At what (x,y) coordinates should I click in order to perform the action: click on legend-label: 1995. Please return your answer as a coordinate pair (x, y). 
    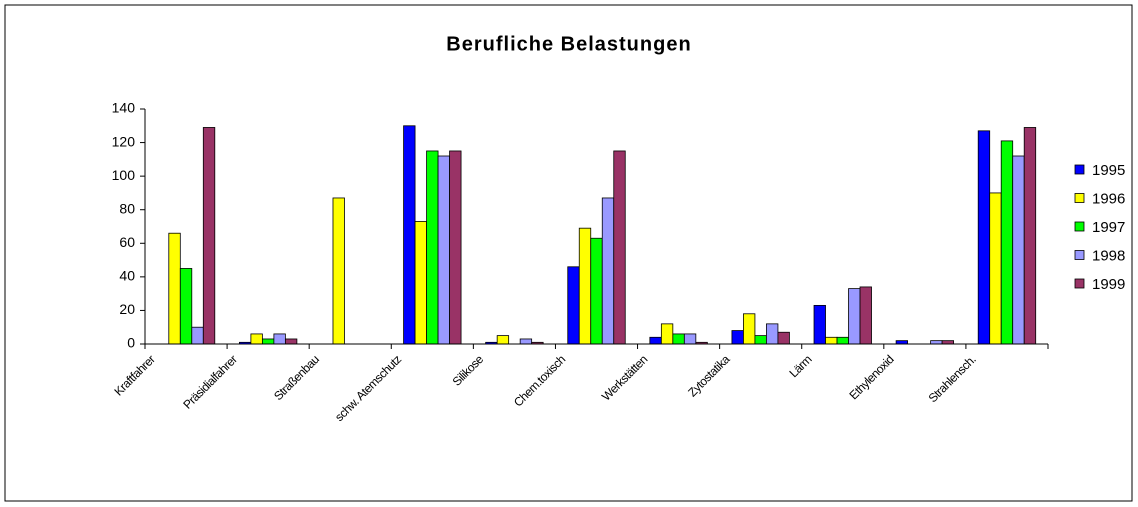
    Looking at the image, I should click on (1108, 170).